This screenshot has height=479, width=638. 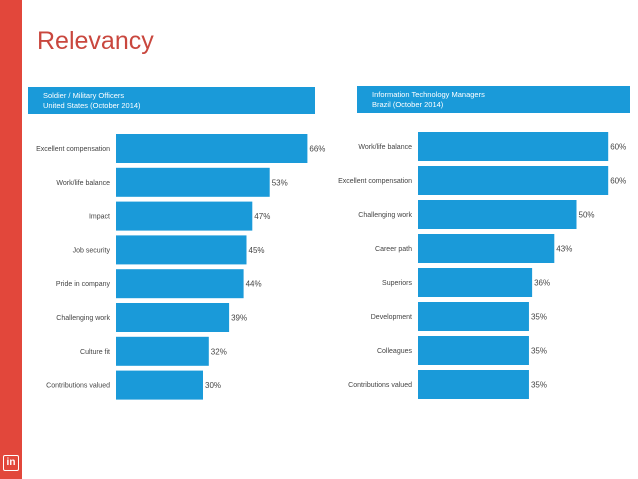 I want to click on chart-1-category-label: Pride in company, so click(x=83, y=284).